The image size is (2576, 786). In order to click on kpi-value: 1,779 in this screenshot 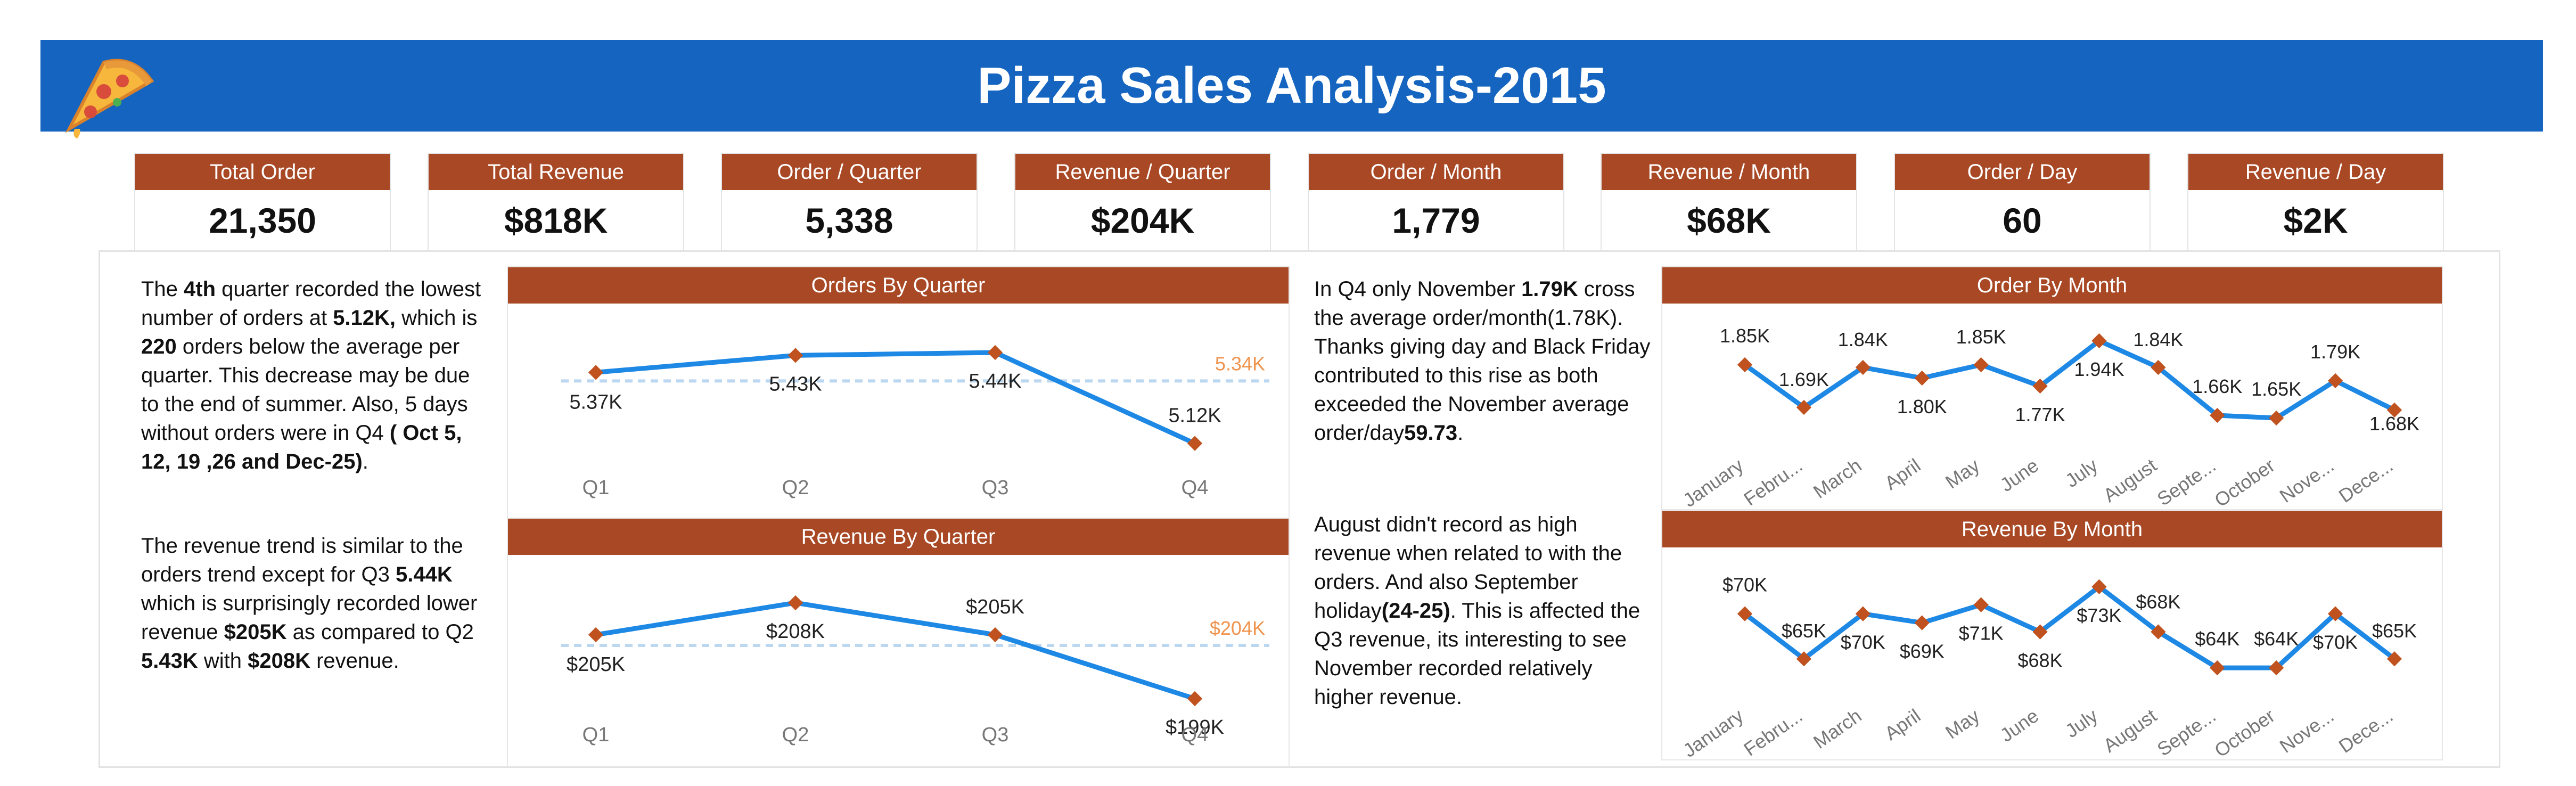, I will do `click(1436, 220)`.